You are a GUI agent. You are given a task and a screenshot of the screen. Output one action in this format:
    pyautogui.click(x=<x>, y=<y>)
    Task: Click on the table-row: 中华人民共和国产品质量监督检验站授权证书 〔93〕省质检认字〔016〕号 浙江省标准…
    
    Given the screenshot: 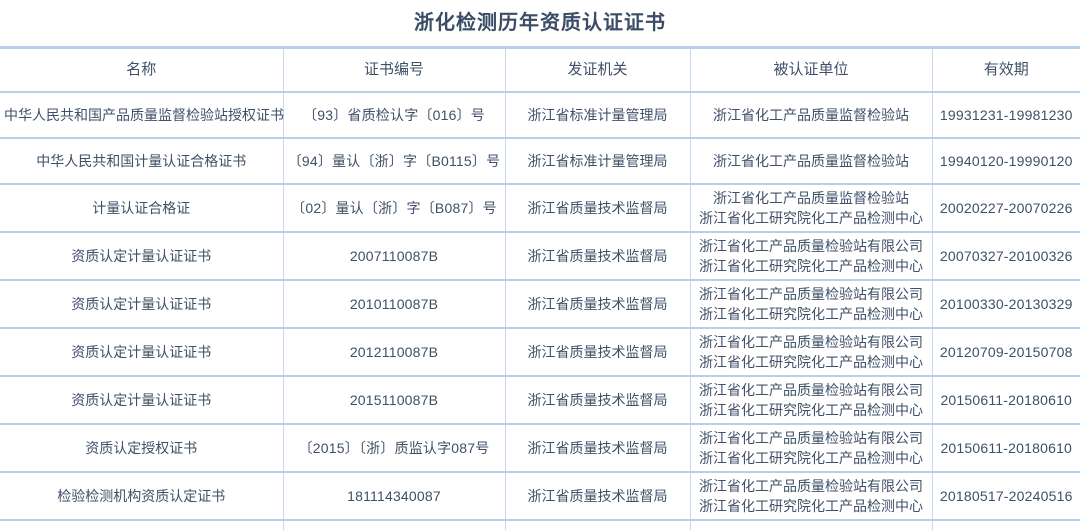 What is the action you would take?
    pyautogui.click(x=540, y=115)
    